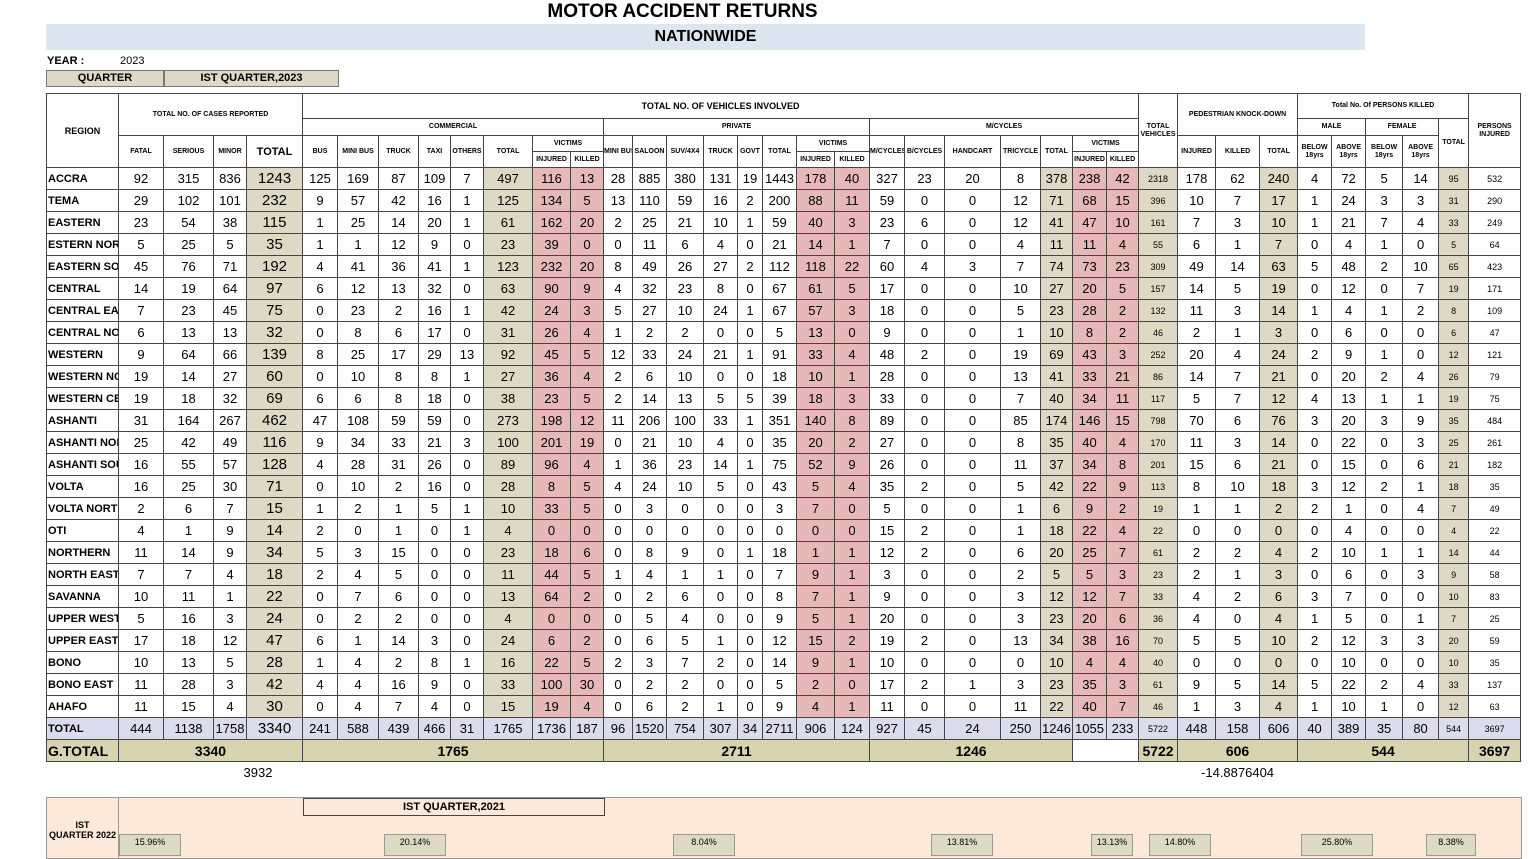  What do you see at coordinates (1279, 200) in the screenshot?
I see `cell: 17` at bounding box center [1279, 200].